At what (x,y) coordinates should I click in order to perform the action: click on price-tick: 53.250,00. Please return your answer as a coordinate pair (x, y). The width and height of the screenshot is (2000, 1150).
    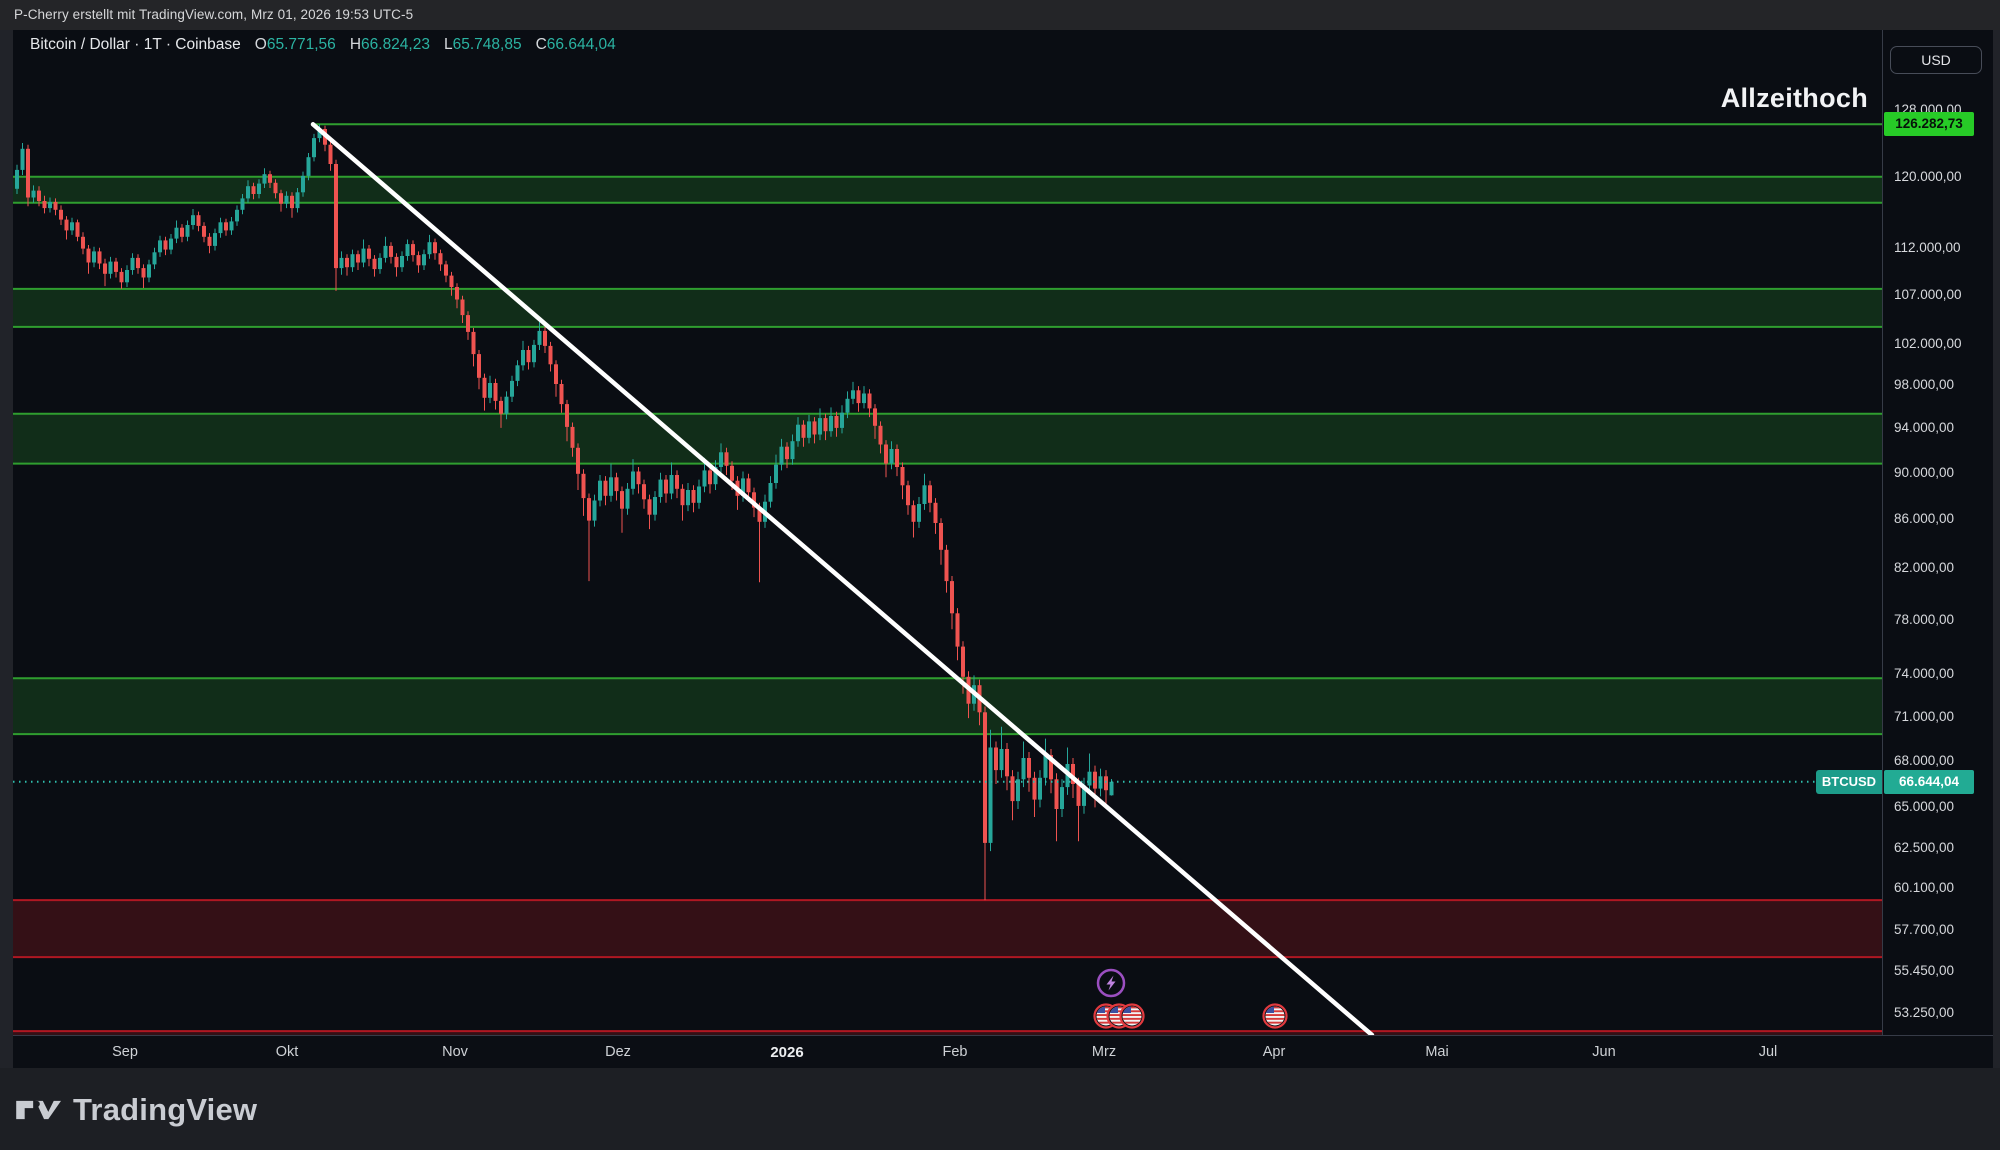
    Looking at the image, I should click on (1924, 1012).